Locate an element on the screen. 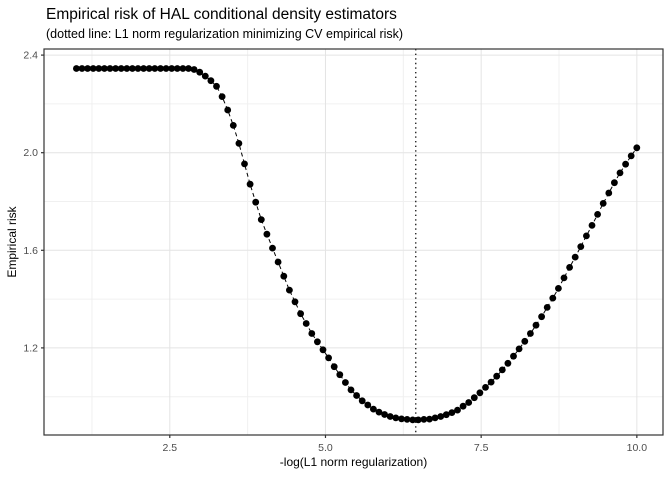 The height and width of the screenshot is (480, 672). x-tick-label: 7.5 is located at coordinates (481, 448).